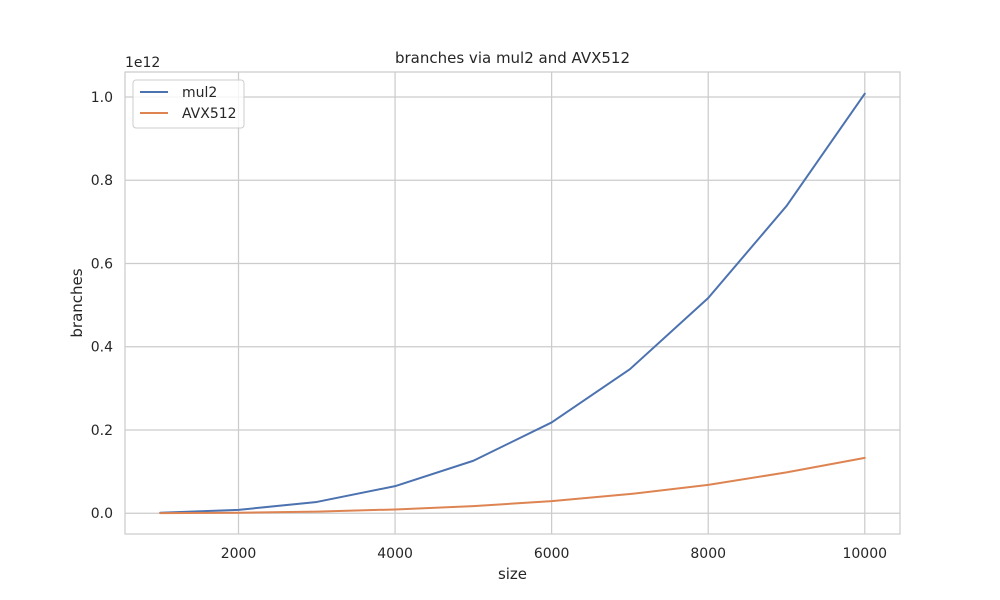 The width and height of the screenshot is (1000, 600). I want to click on legend-label-mul2: mul2, so click(199, 93).